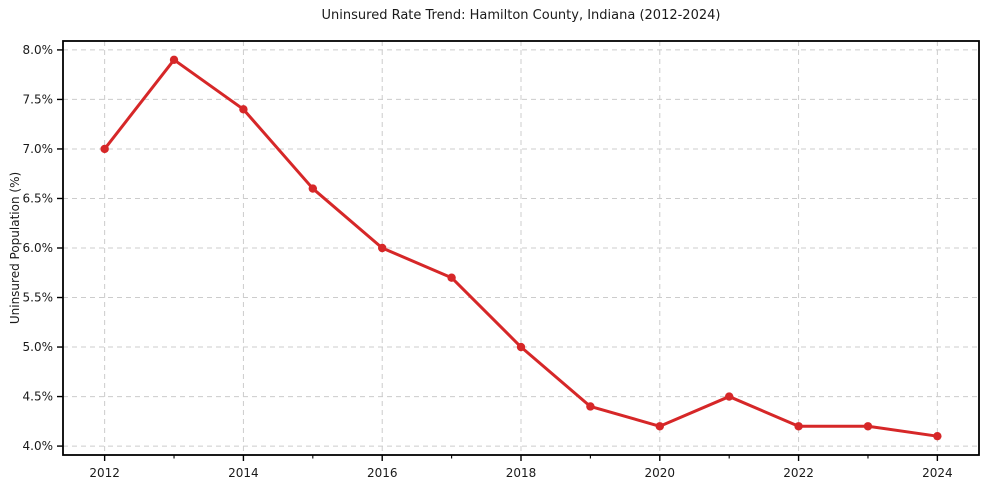 The height and width of the screenshot is (490, 989). What do you see at coordinates (38, 248) in the screenshot?
I see `y-tick-label: 6.0%` at bounding box center [38, 248].